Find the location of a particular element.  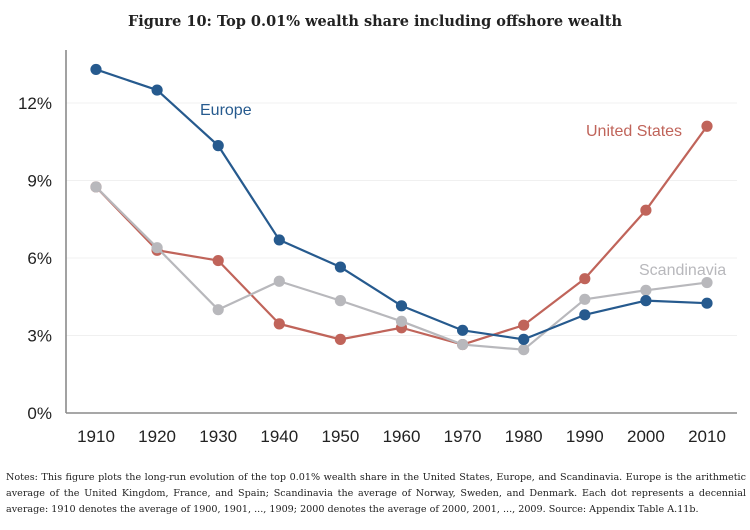

x-tick-label: 2000 is located at coordinates (646, 436).